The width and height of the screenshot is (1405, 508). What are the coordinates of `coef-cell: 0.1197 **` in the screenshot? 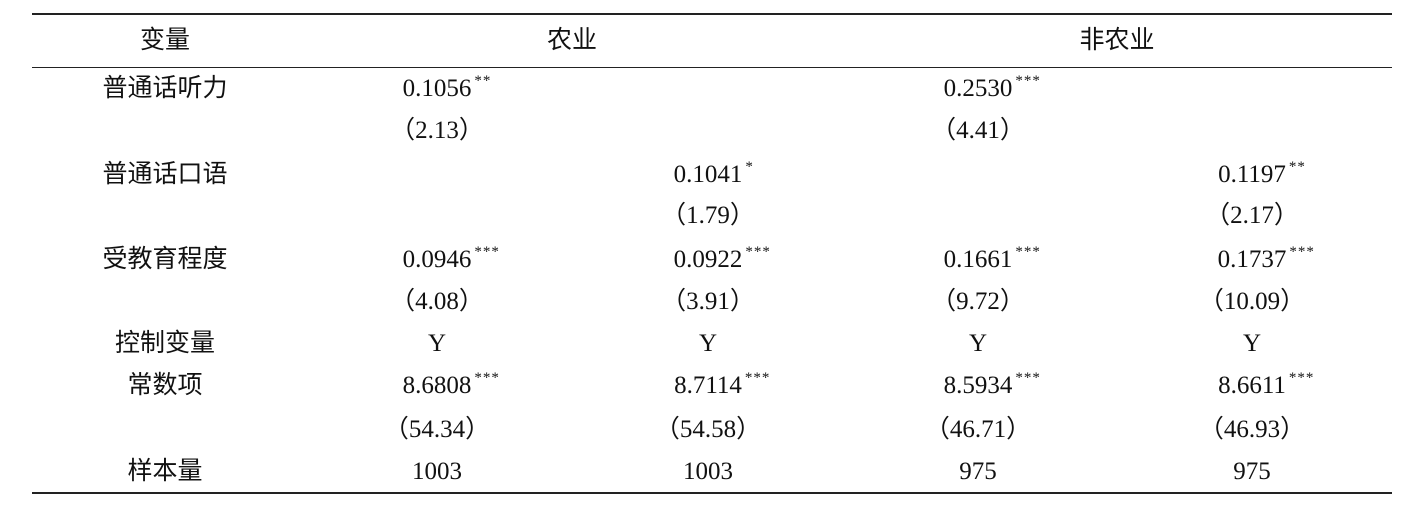 It's located at (1252, 174).